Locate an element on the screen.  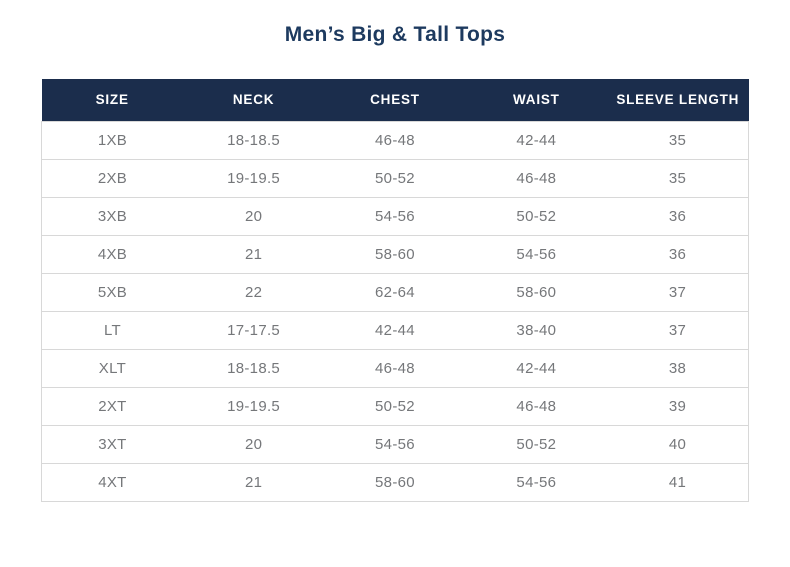
table-row: LT 17-17.5 42-44 38-40 37 is located at coordinates (395, 330).